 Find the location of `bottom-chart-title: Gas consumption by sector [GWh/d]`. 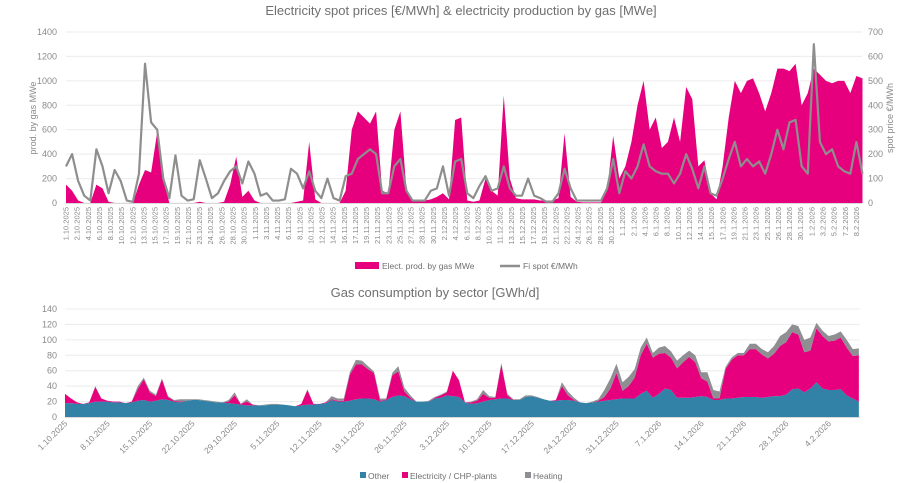

bottom-chart-title: Gas consumption by sector [GWh/d] is located at coordinates (435, 292).